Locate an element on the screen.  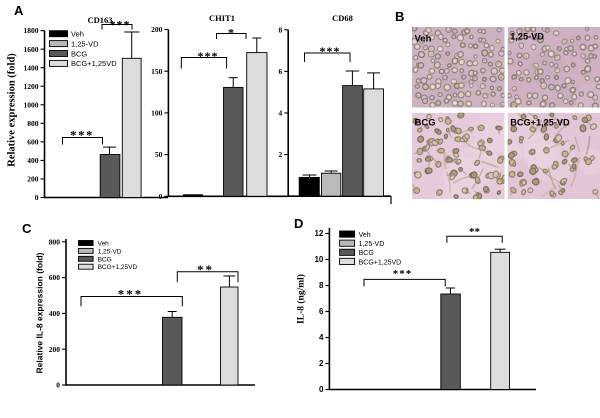
svg-text: 10 is located at coordinates (318, 259).